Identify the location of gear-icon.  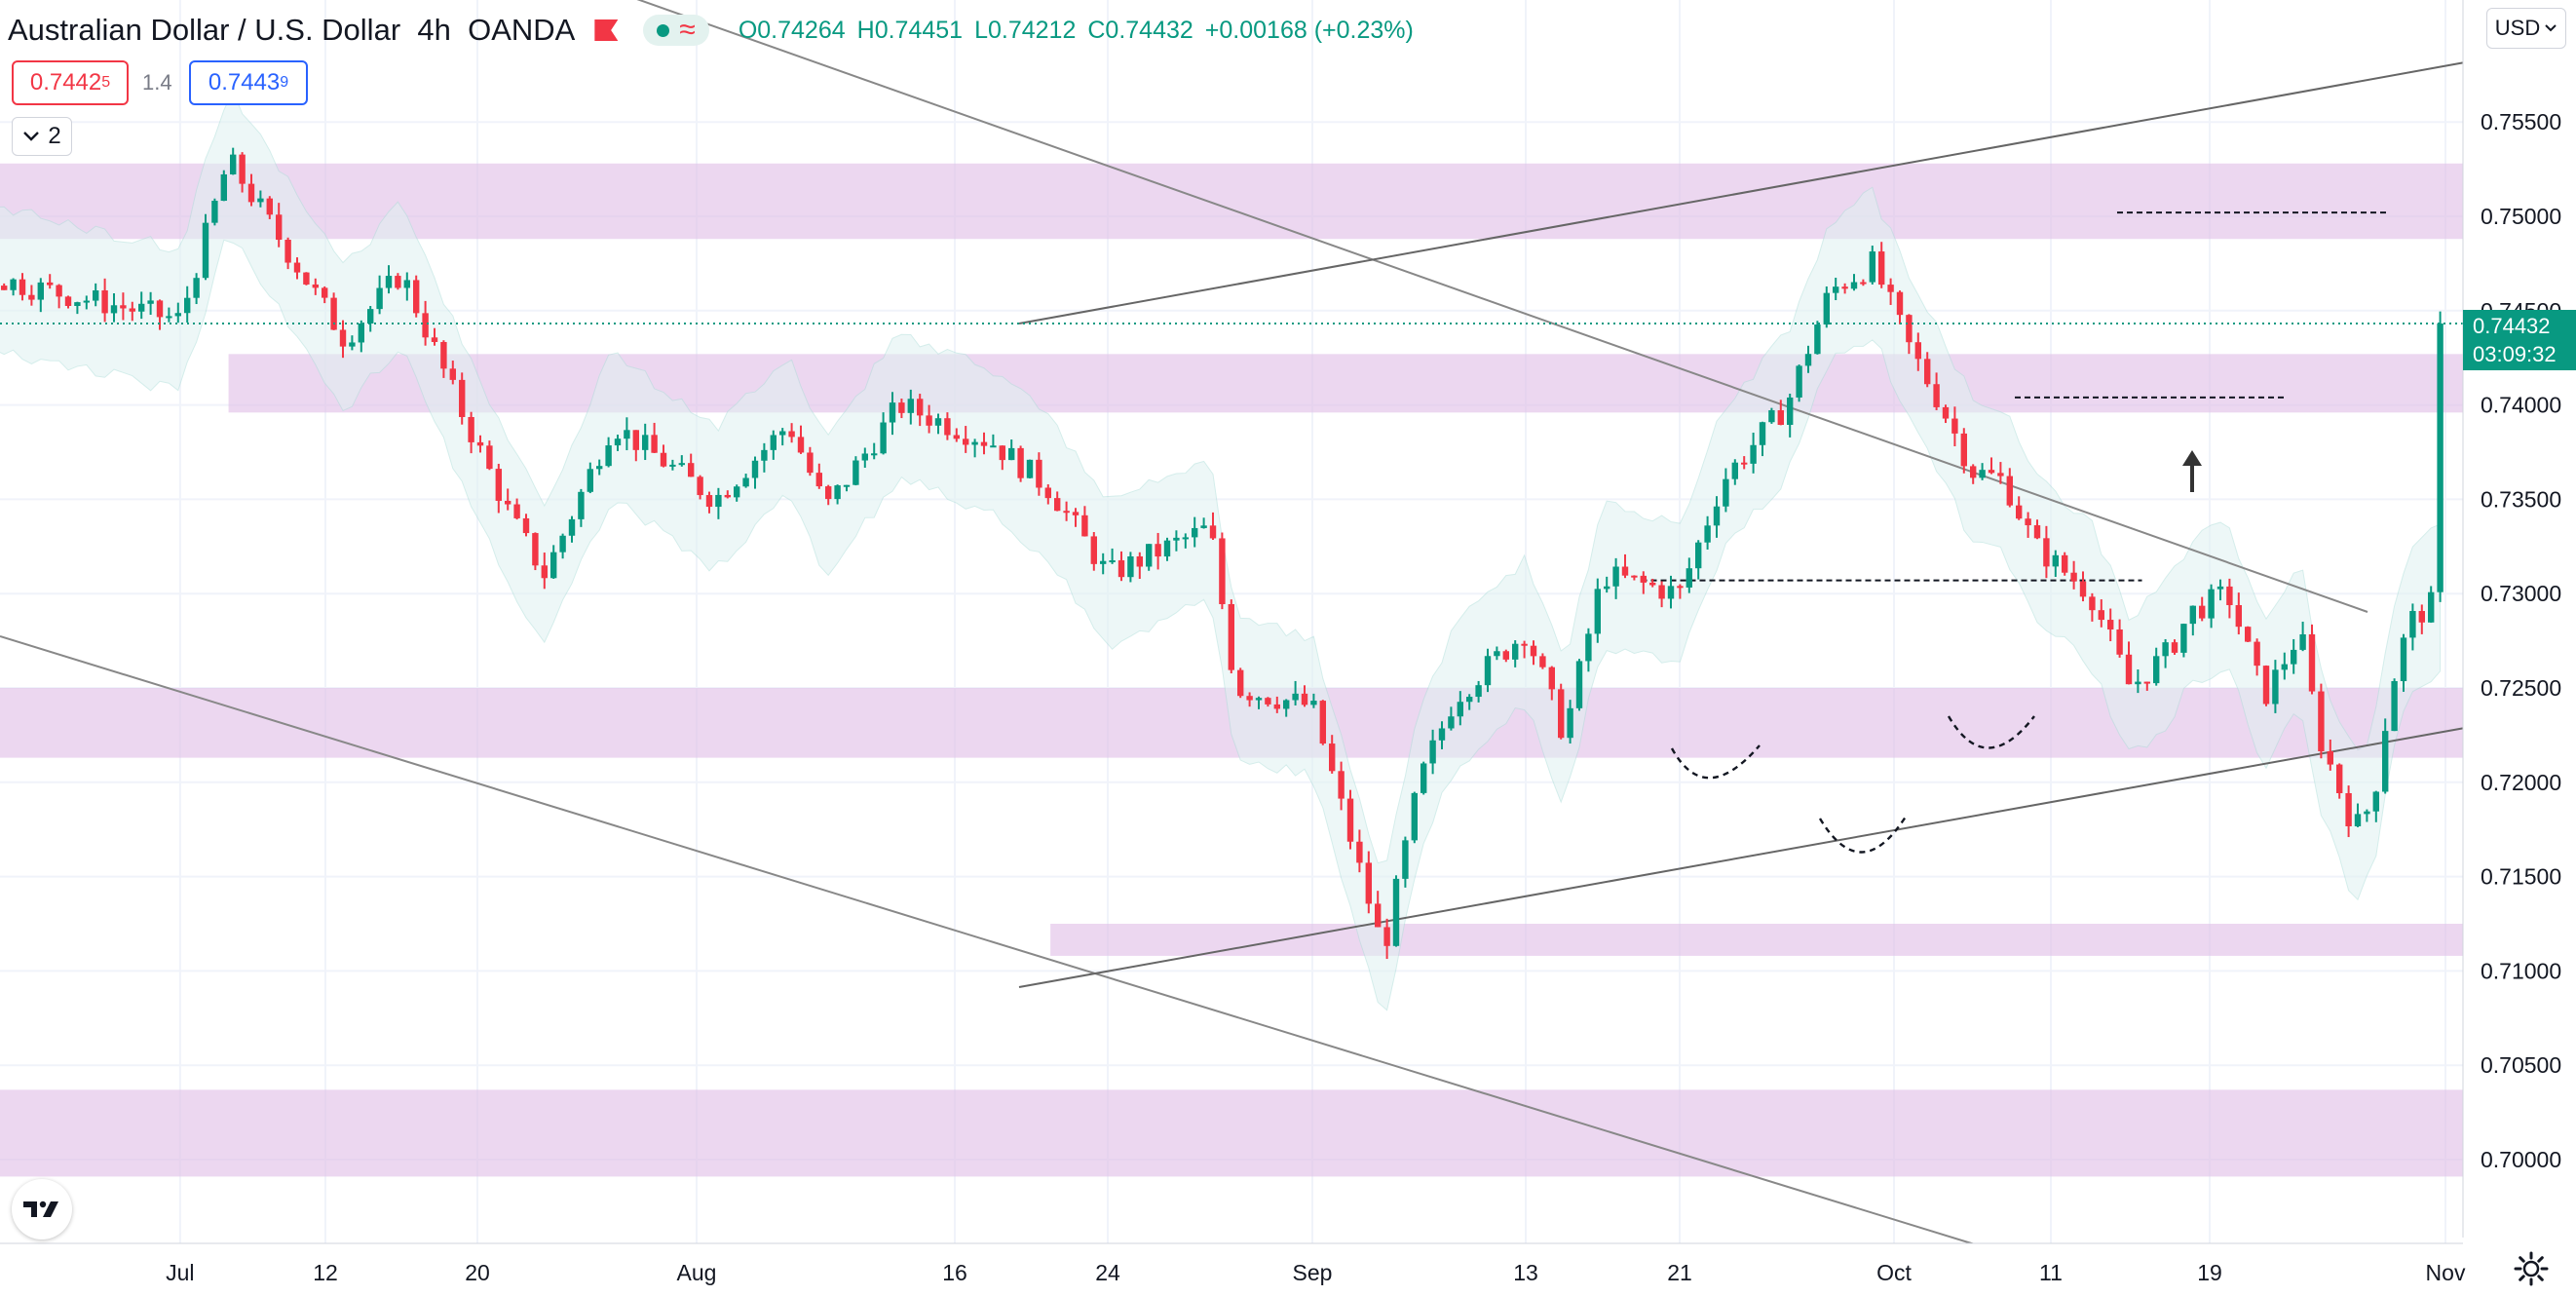
(2531, 1268).